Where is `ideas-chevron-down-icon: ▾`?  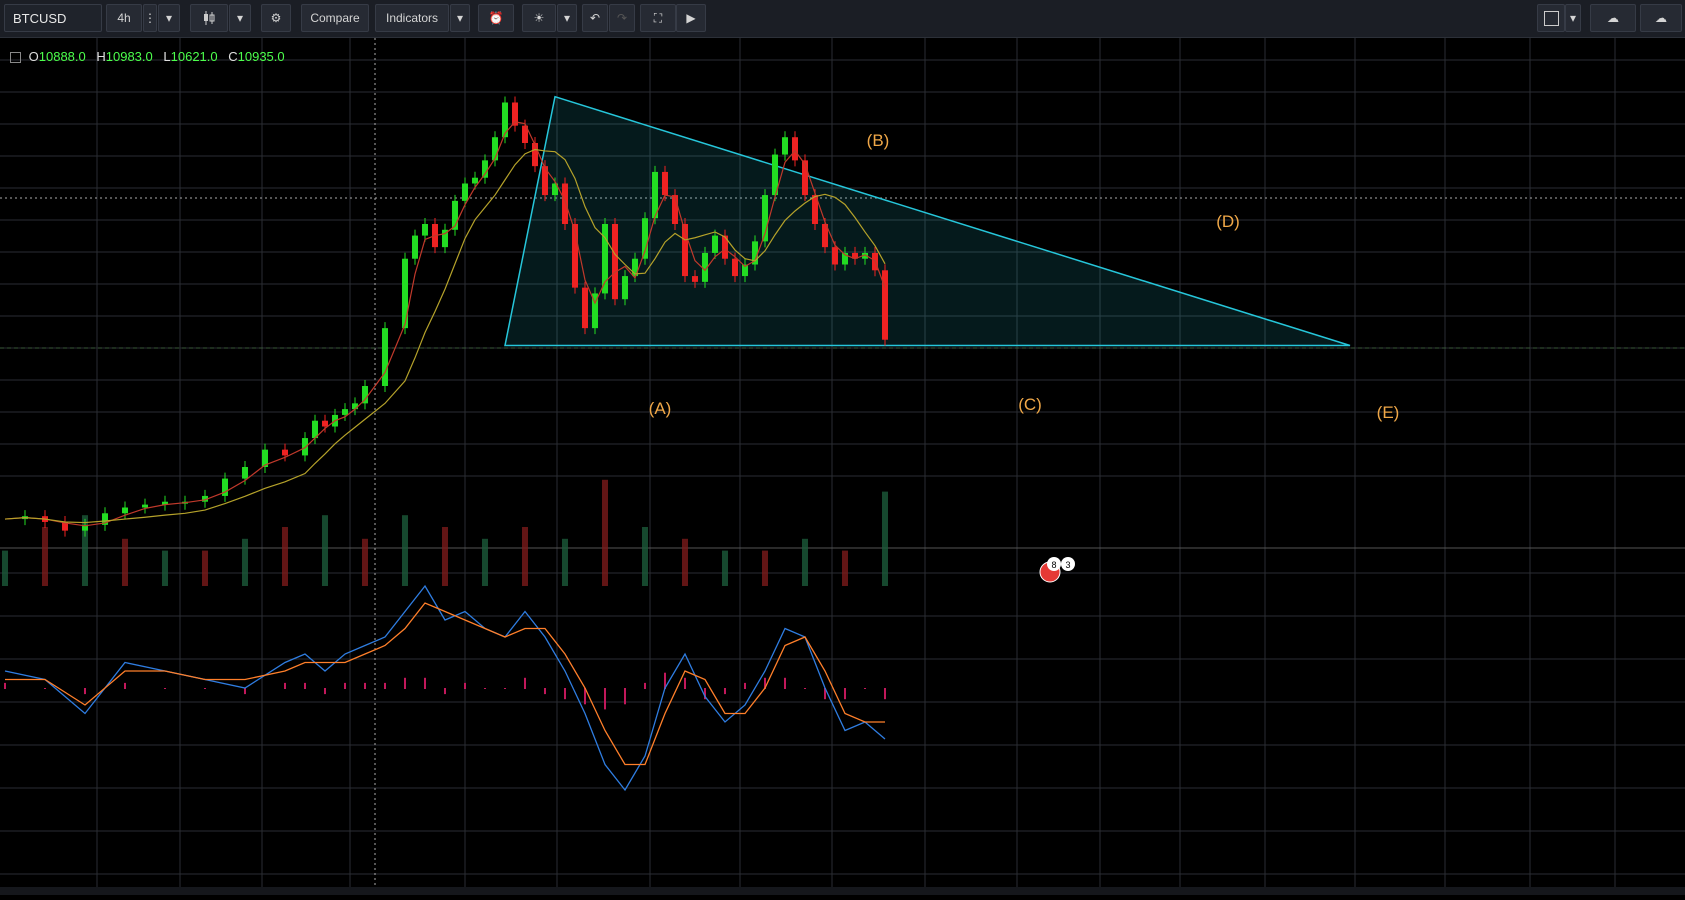 ideas-chevron-down-icon: ▾ is located at coordinates (567, 18).